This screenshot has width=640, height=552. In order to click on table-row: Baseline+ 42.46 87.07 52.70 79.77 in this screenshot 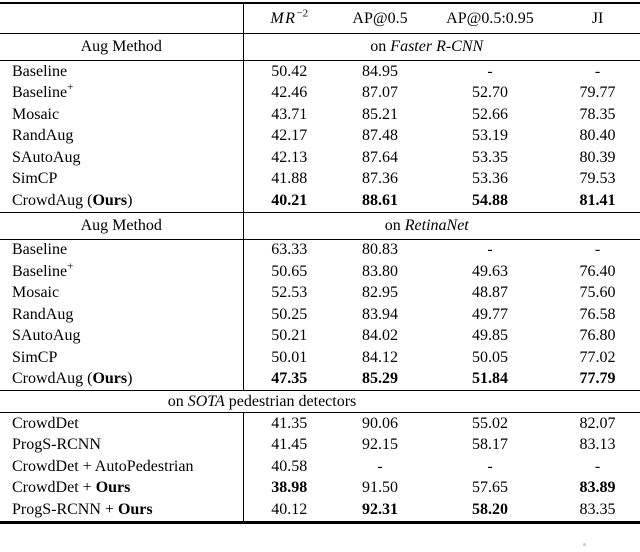, I will do `click(320, 93)`.